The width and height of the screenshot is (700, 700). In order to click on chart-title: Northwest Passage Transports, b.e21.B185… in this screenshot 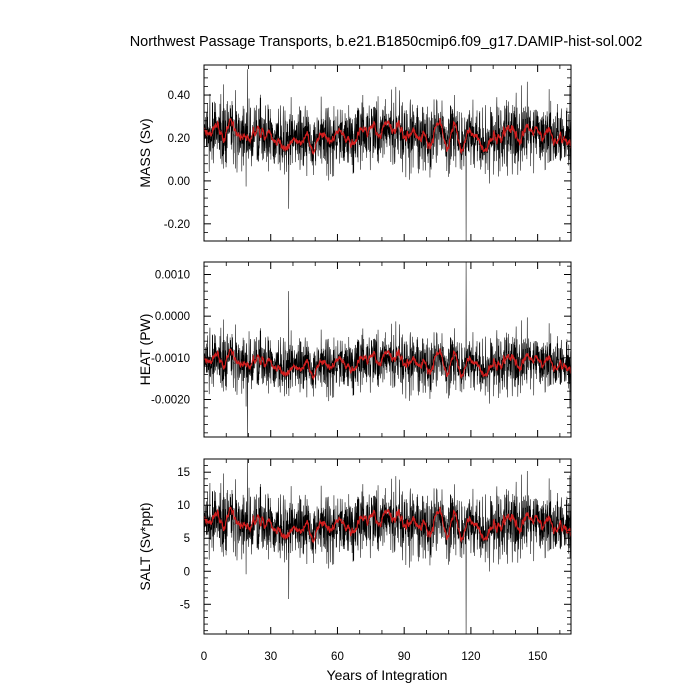, I will do `click(386, 42)`.